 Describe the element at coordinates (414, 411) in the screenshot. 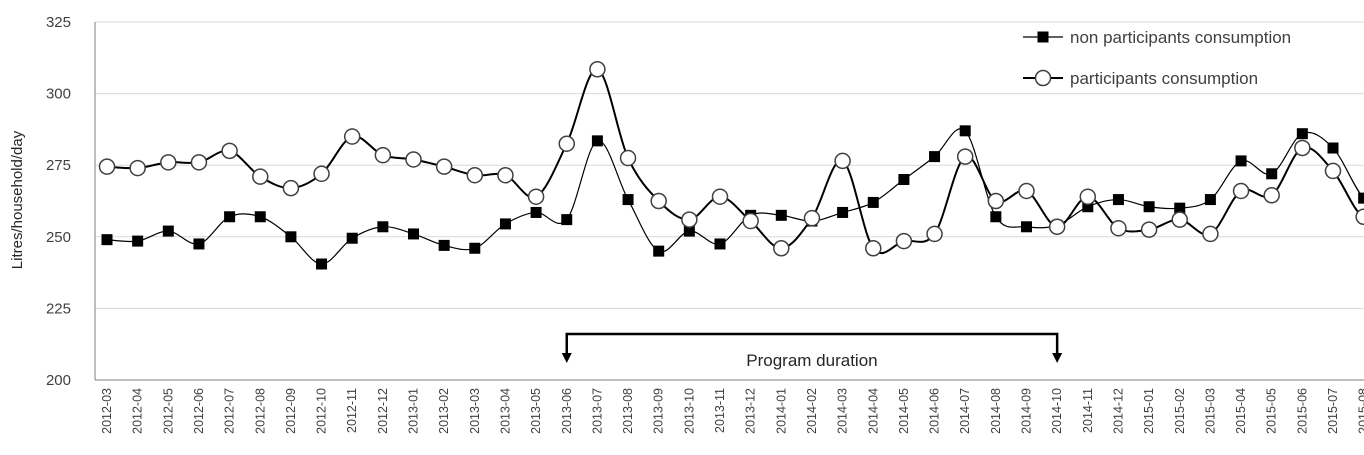

I see `x-tick-2013-01: 2013-01` at that location.